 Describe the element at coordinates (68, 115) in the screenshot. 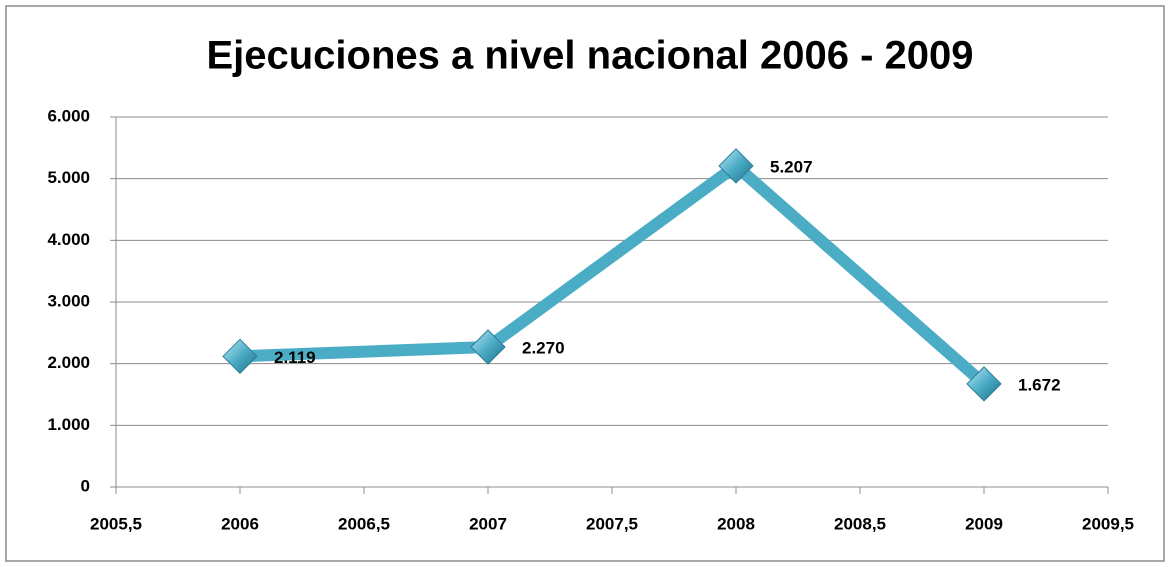

I see `y-tick-label: 6.000` at that location.